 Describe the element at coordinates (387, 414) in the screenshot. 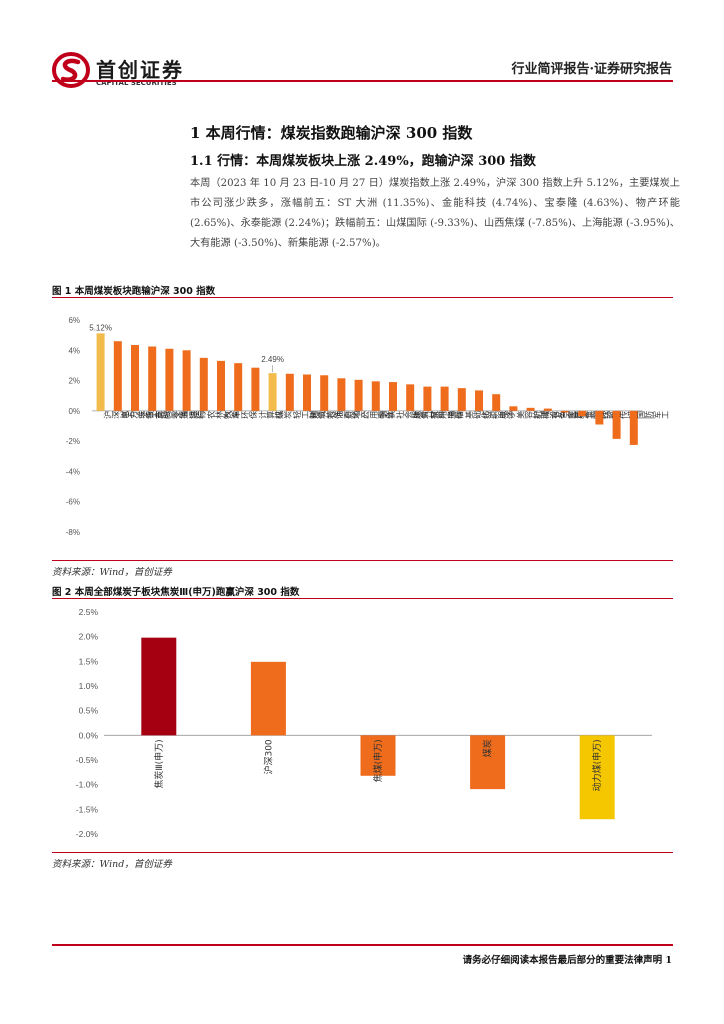

I see `x-category-label: 钢铁` at that location.